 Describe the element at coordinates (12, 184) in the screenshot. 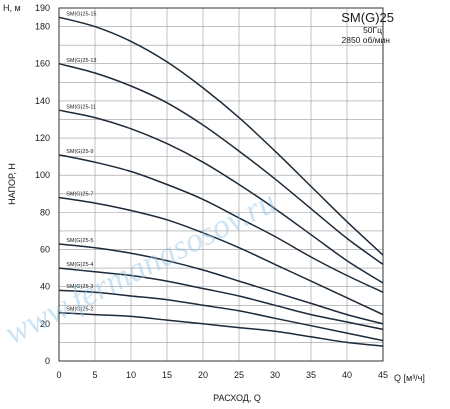

I see `y-axis-label: НАПОР, Н` at that location.